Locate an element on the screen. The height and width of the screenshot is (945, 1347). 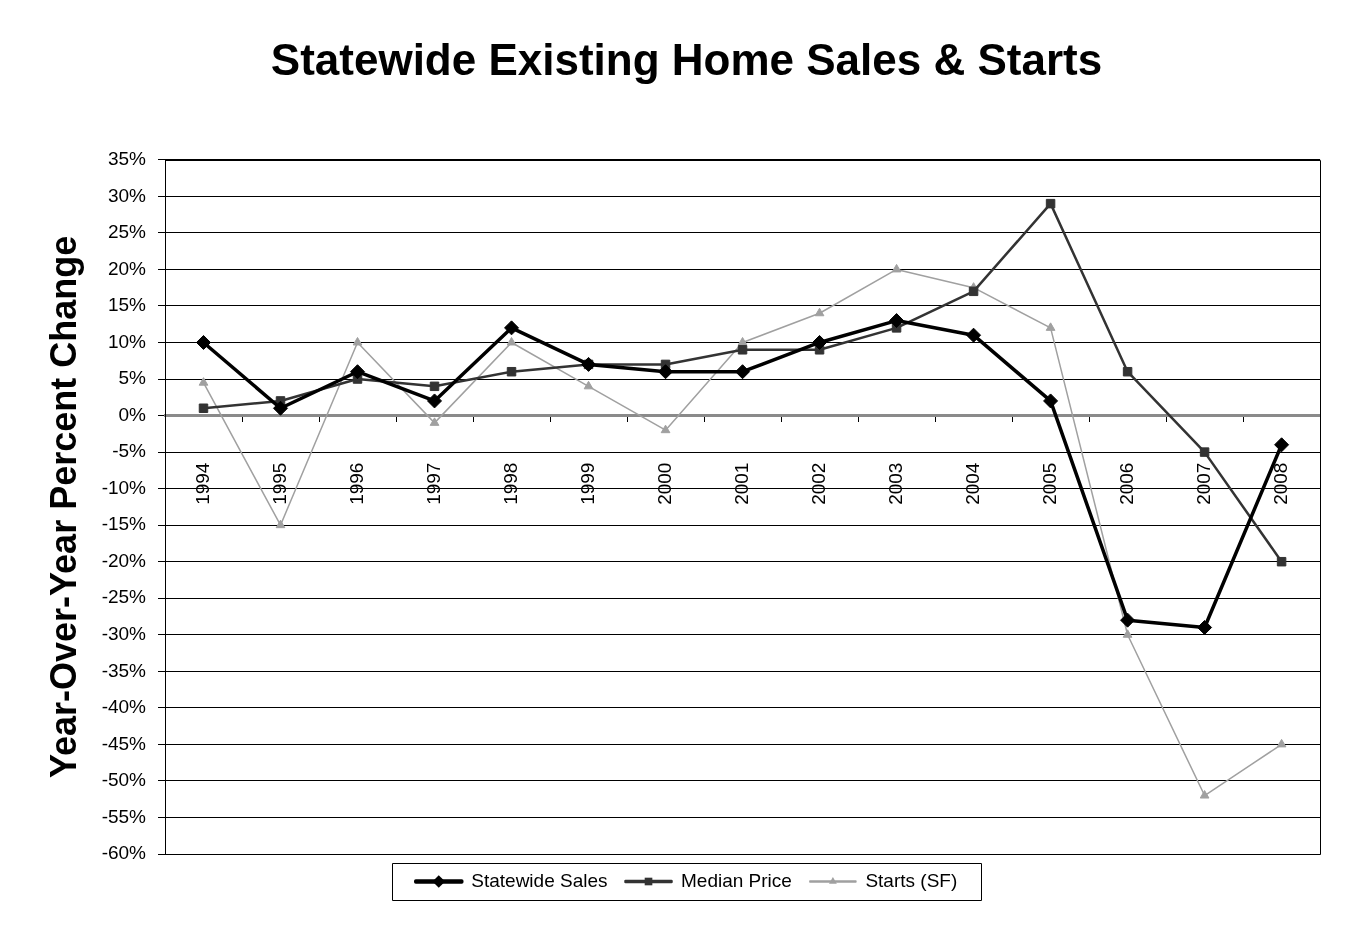
x-tick-label: 1999 is located at coordinates (587, 483).